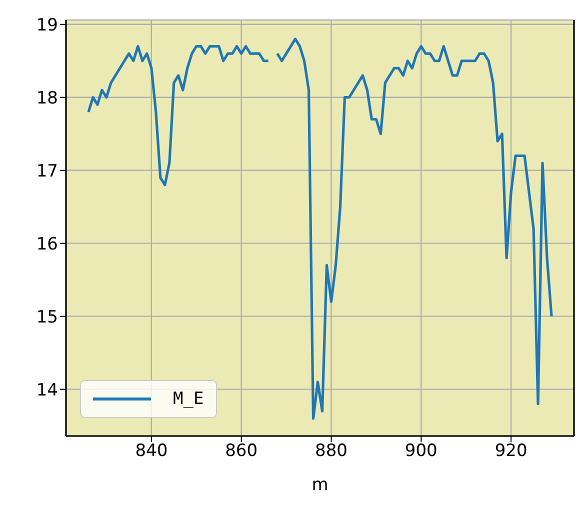 The image size is (583, 517). Describe the element at coordinates (188, 399) in the screenshot. I see `legend-label: M_E` at that location.